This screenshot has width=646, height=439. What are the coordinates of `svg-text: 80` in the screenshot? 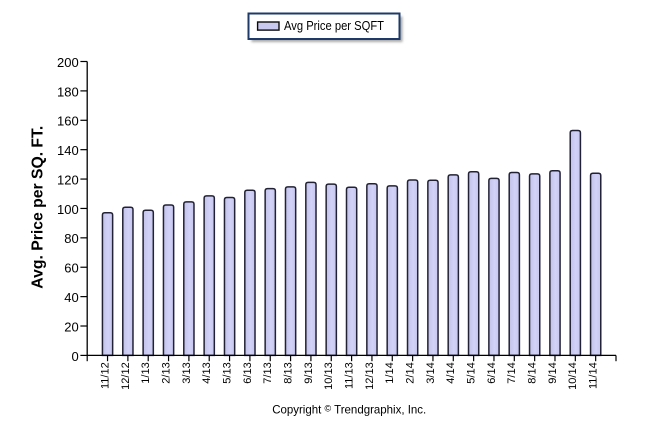 It's located at (71, 238).